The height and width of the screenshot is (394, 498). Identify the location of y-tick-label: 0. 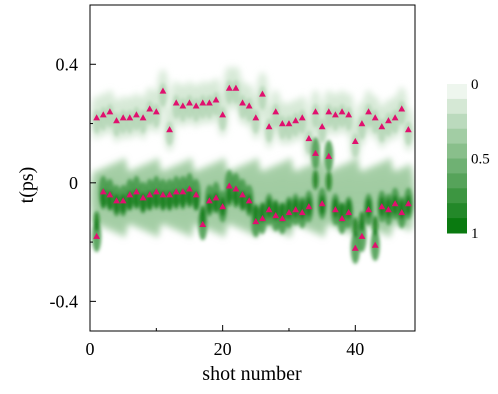
(73, 183).